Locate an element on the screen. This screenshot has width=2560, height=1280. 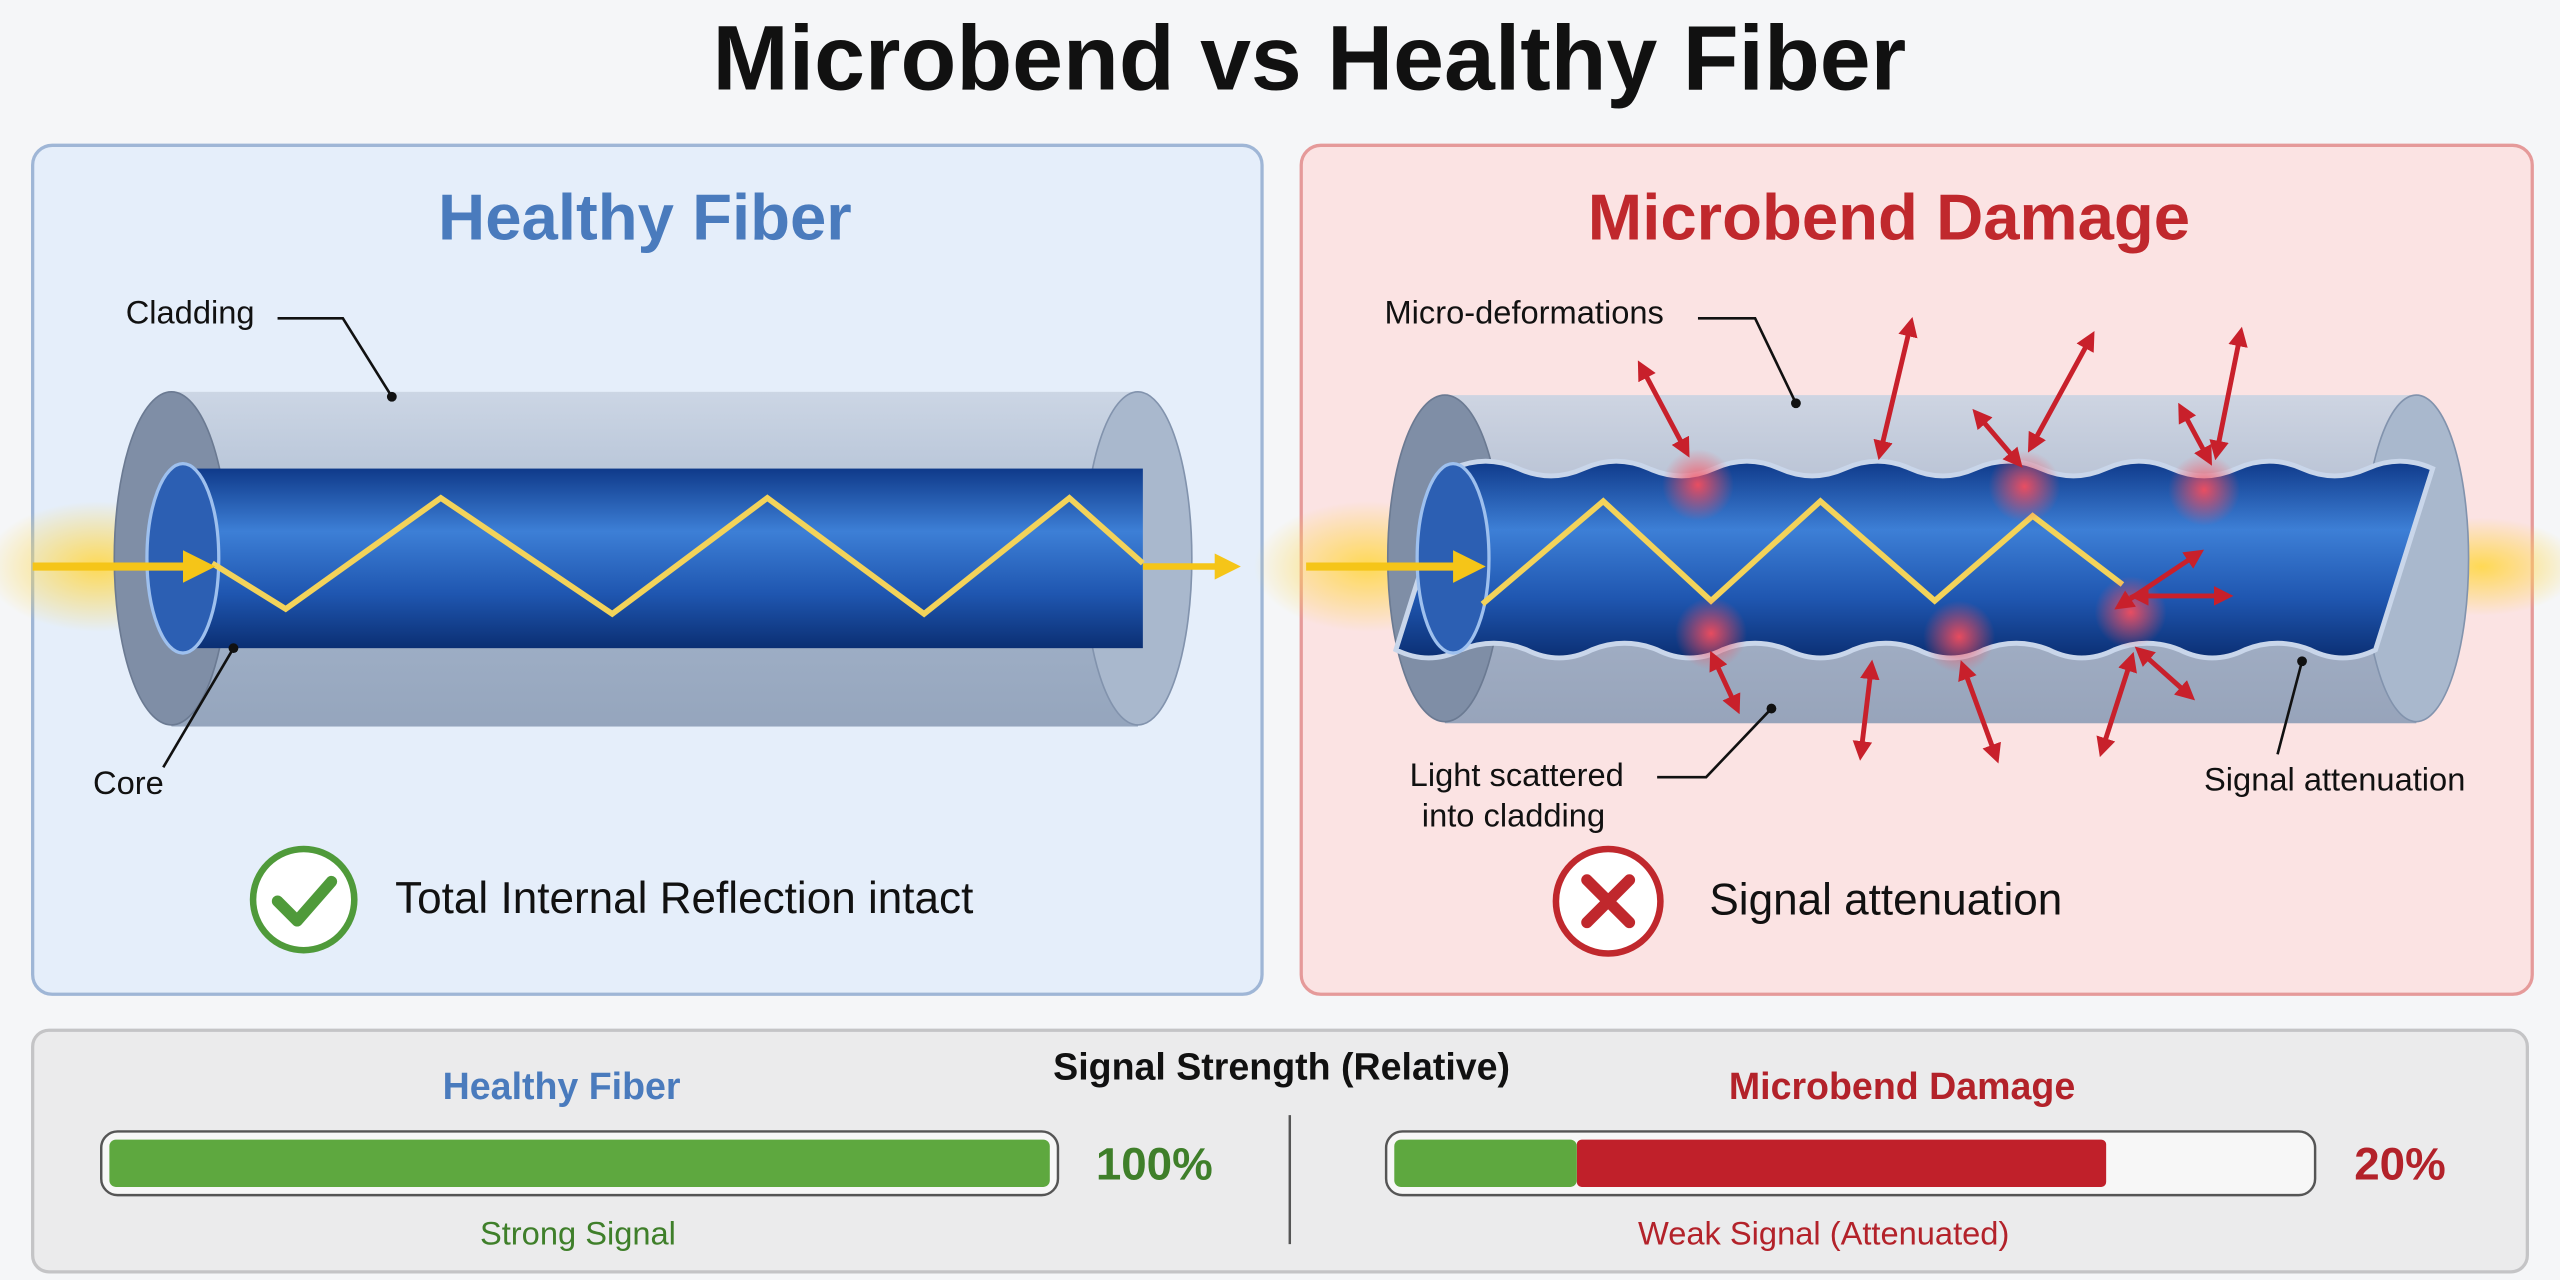
check-icon is located at coordinates (303, 899).